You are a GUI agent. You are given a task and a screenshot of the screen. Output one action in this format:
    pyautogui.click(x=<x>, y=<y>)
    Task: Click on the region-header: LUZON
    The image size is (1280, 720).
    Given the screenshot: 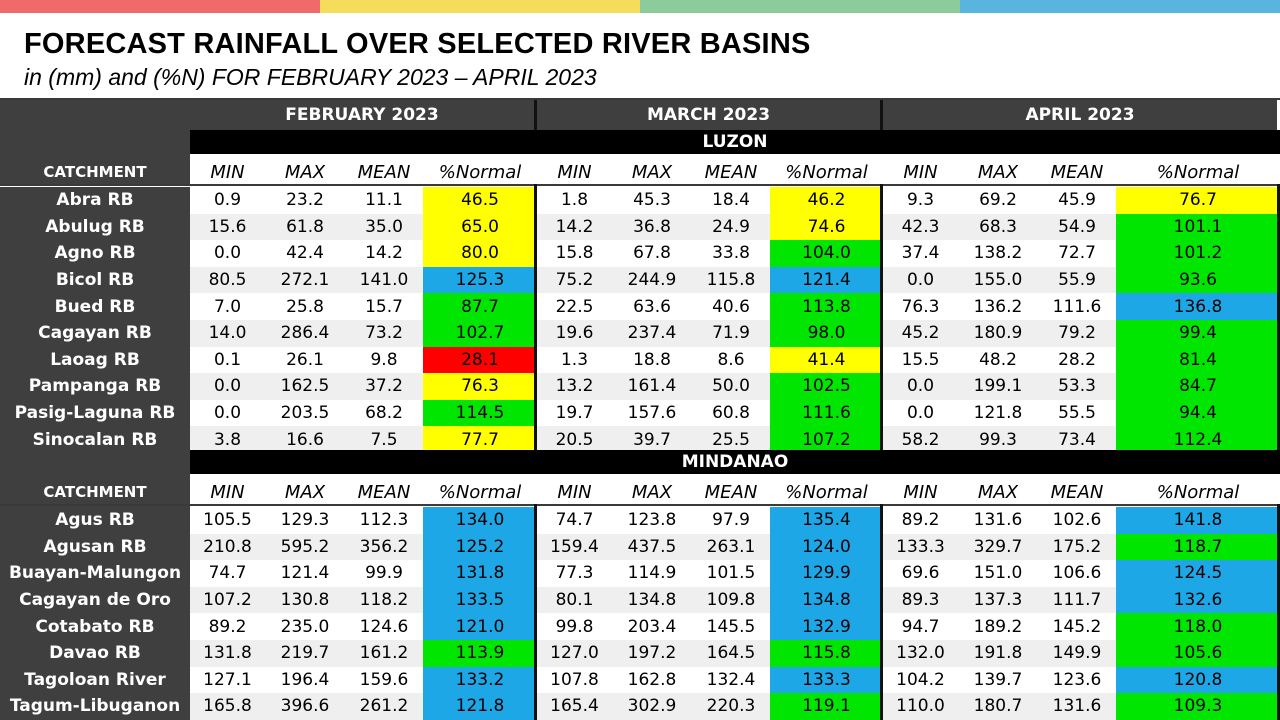 What is the action you would take?
    pyautogui.click(x=735, y=142)
    